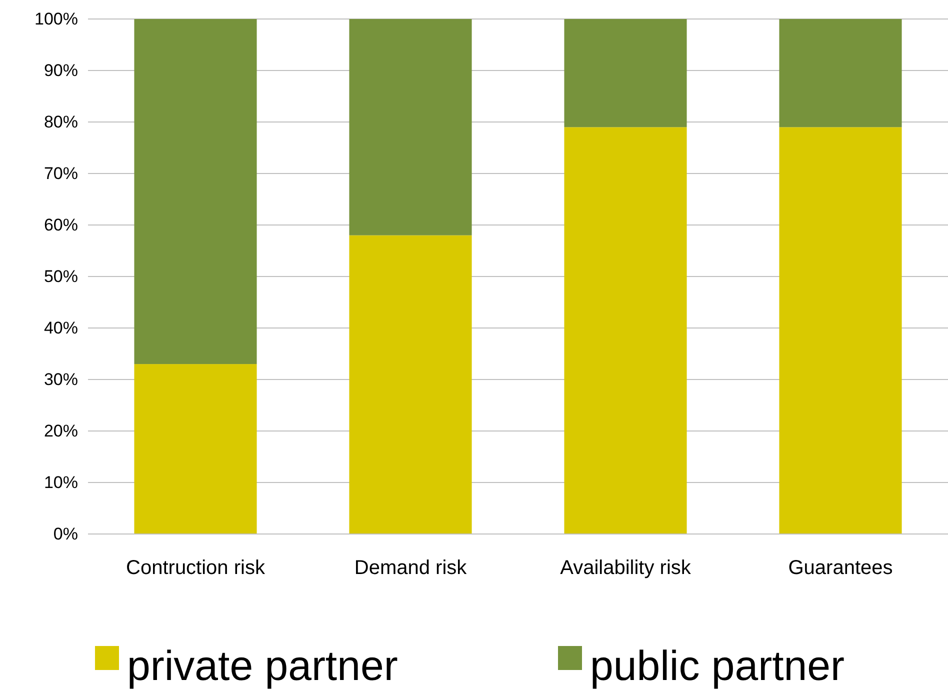 This screenshot has width=948, height=691. I want to click on x-tick-label: Guarantees, so click(840, 568).